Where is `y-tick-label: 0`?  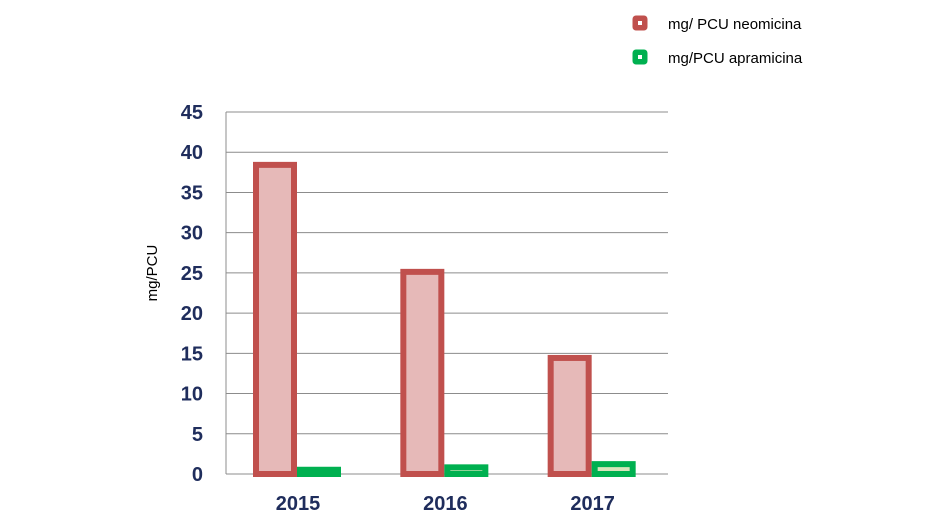
y-tick-label: 0 is located at coordinates (197, 475).